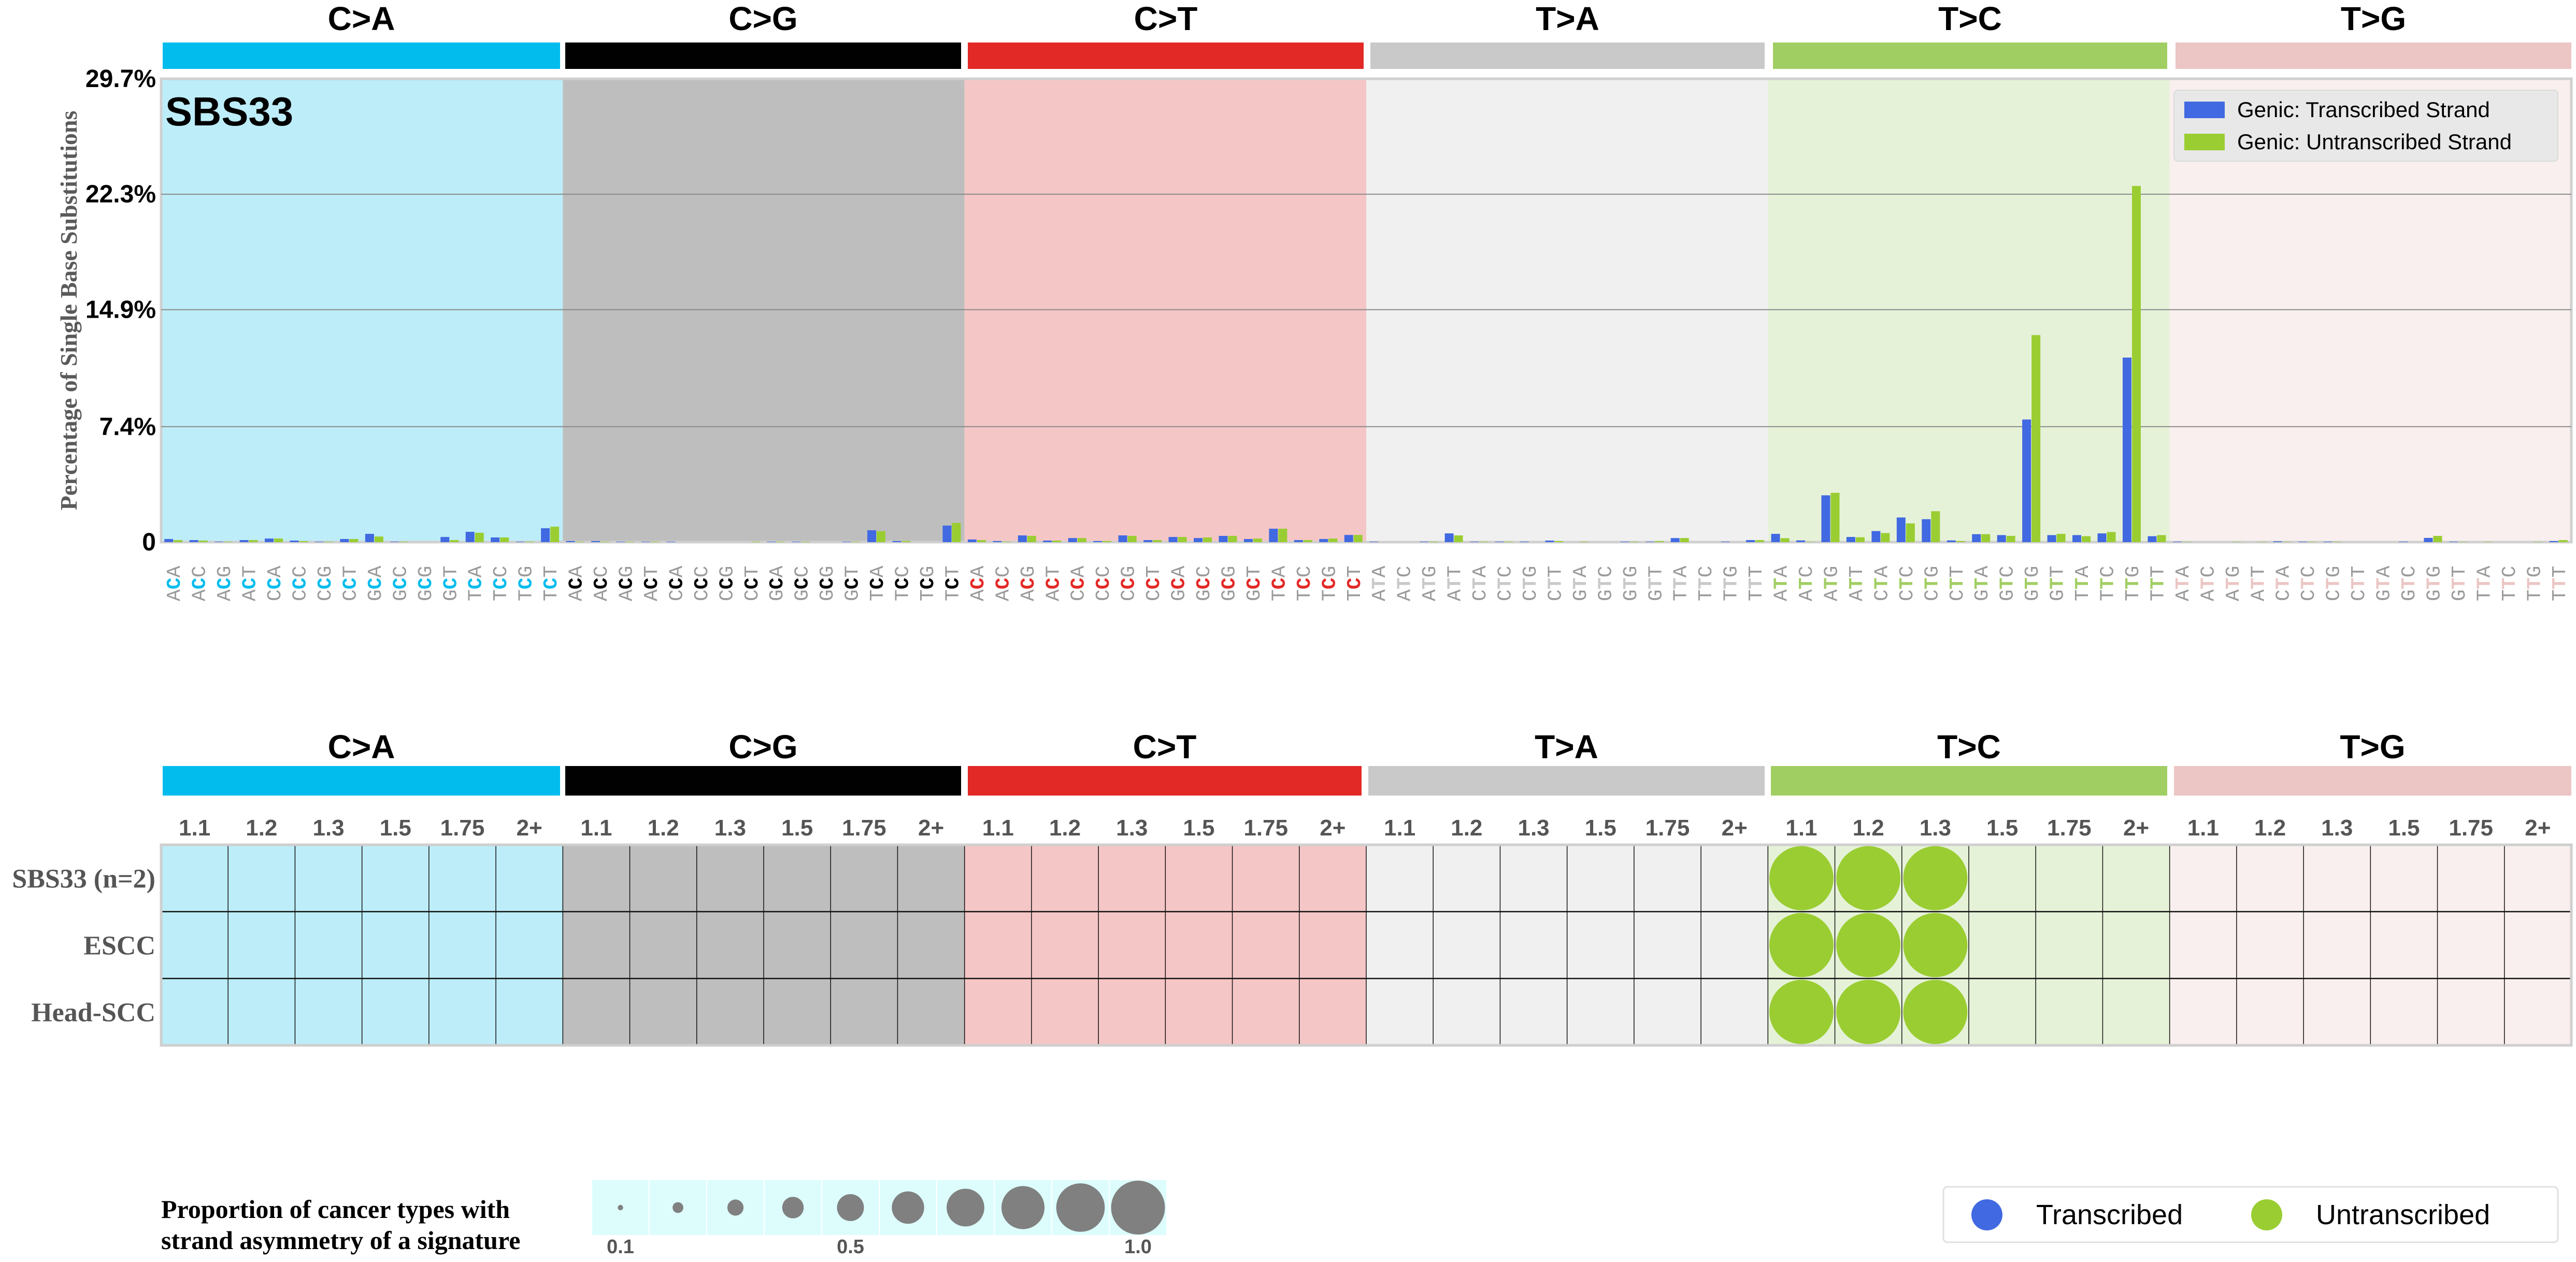 The height and width of the screenshot is (1262, 2576). Describe the element at coordinates (1566, 746) in the screenshot. I see `mutation-type-label: T>A` at that location.